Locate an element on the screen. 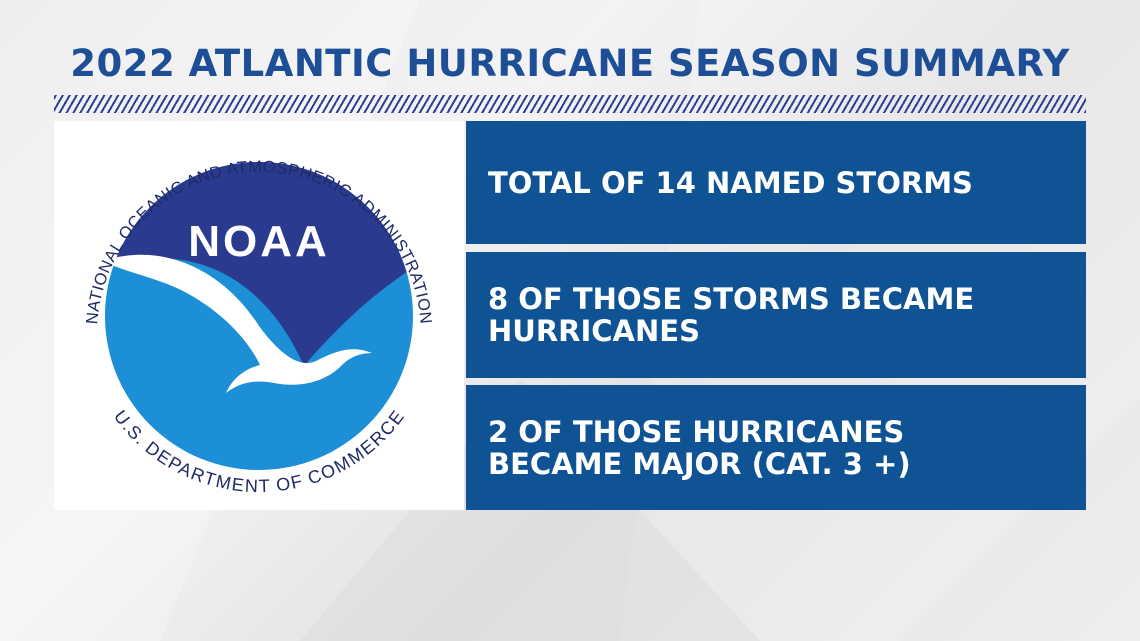 The height and width of the screenshot is (641, 1140). fact-named-storms: TOTAL OF 14 NAMED STORMS is located at coordinates (776, 182).